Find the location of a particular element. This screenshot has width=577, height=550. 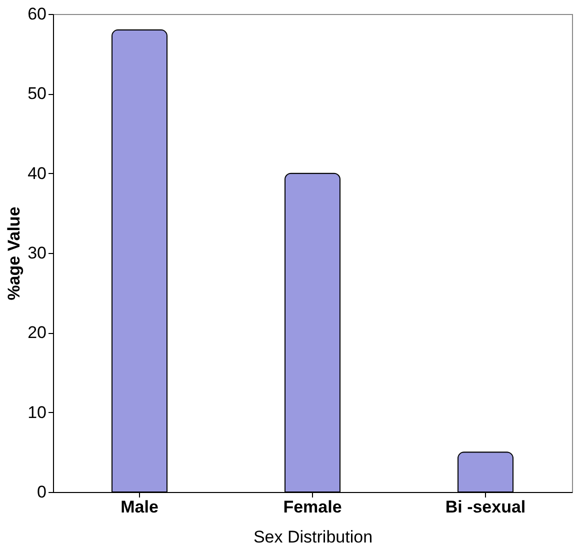

y-axis-title: %age Value is located at coordinates (14, 253).